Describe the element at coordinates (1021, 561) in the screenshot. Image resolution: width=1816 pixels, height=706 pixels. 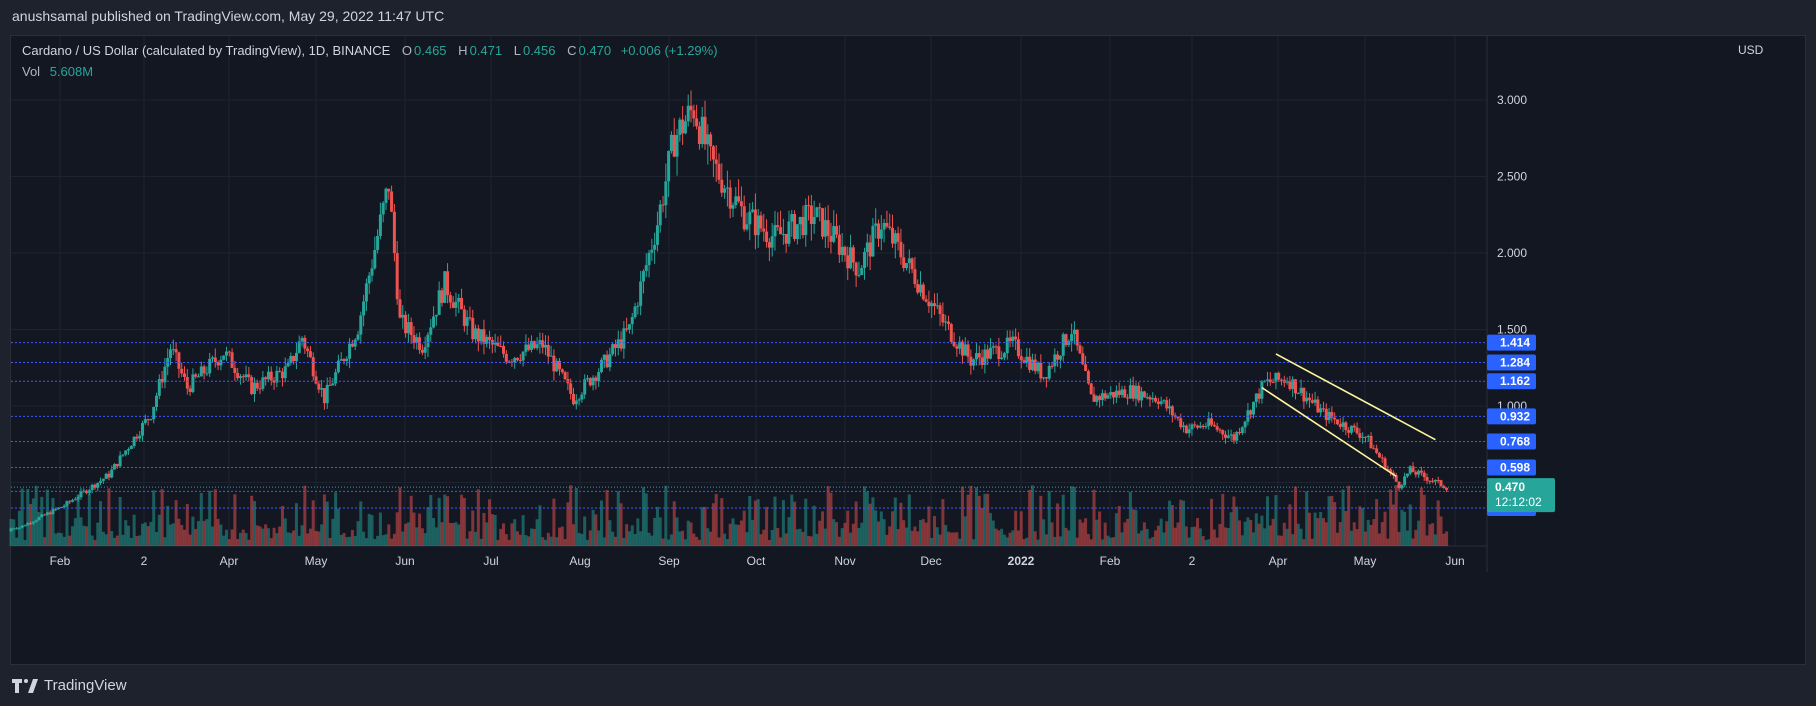
I see `x-tick-label: 2022` at that location.